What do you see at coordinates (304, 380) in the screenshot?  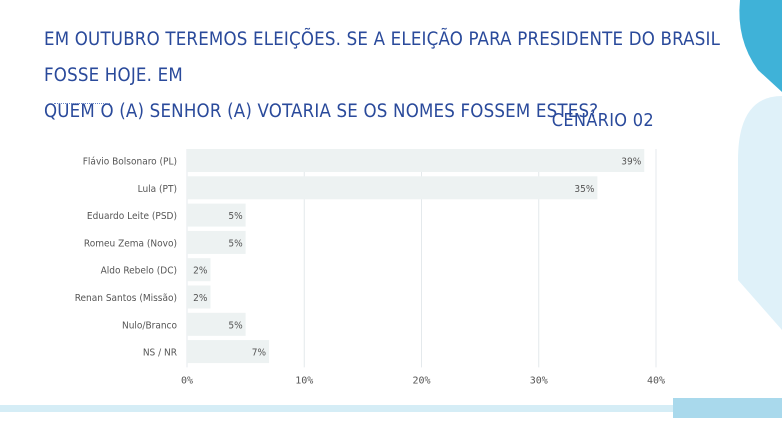 I see `x-tick-label: 10%` at bounding box center [304, 380].